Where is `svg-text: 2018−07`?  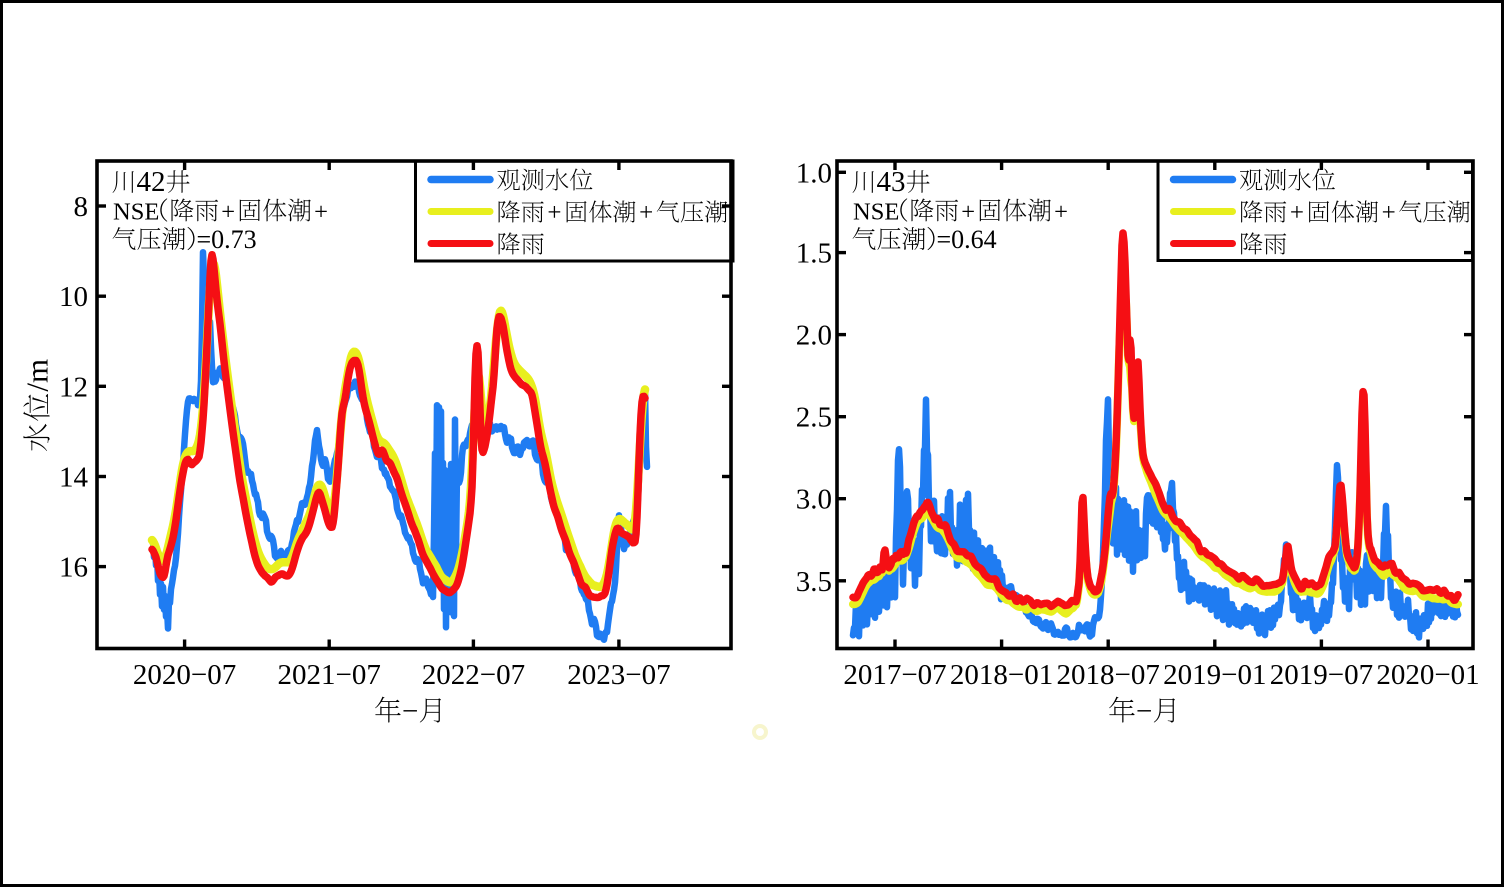 svg-text: 2018−07 is located at coordinates (1108, 675).